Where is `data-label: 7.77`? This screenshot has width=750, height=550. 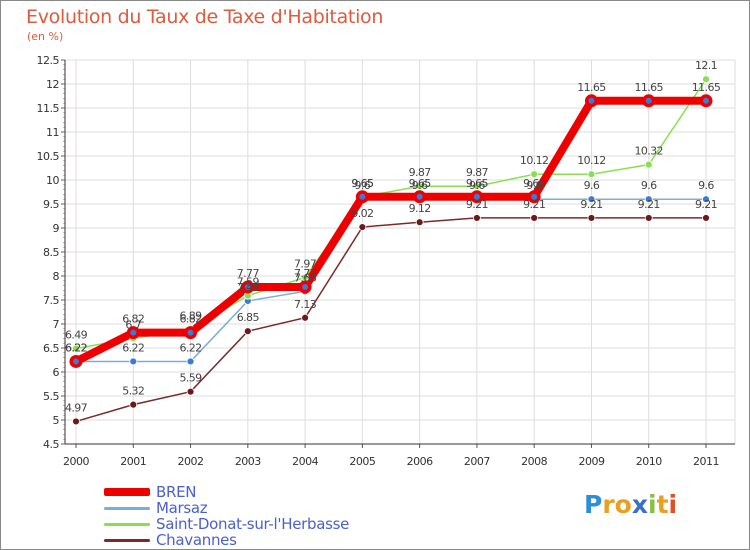
data-label: 7.77 is located at coordinates (248, 273).